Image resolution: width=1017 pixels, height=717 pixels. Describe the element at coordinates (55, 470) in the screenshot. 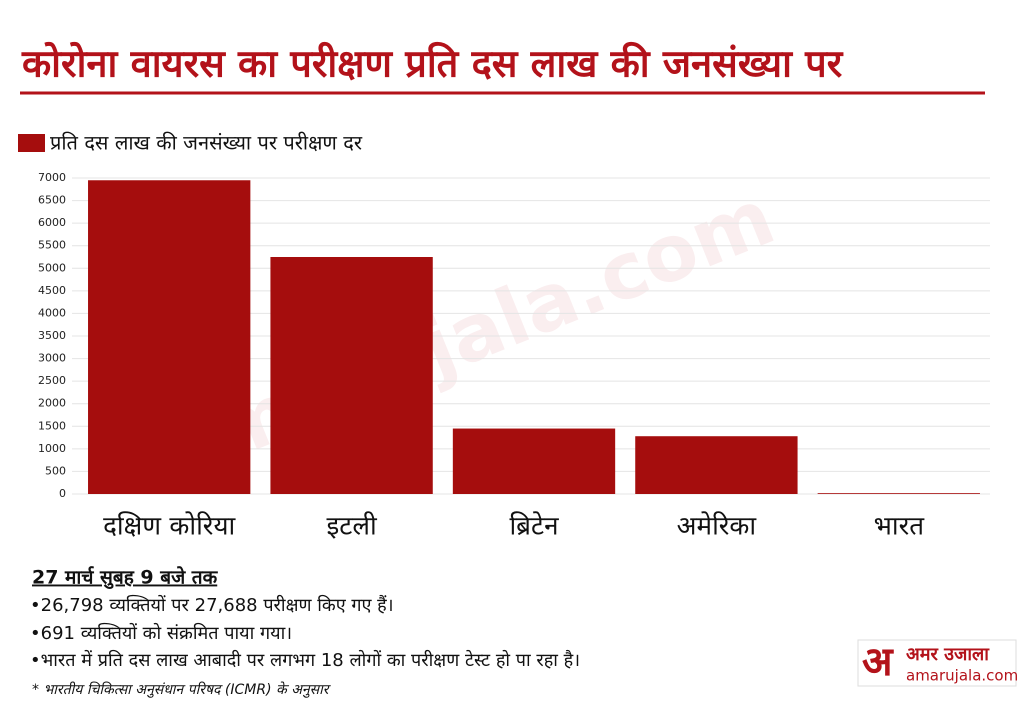

I see `y-tick-label: 500` at that location.